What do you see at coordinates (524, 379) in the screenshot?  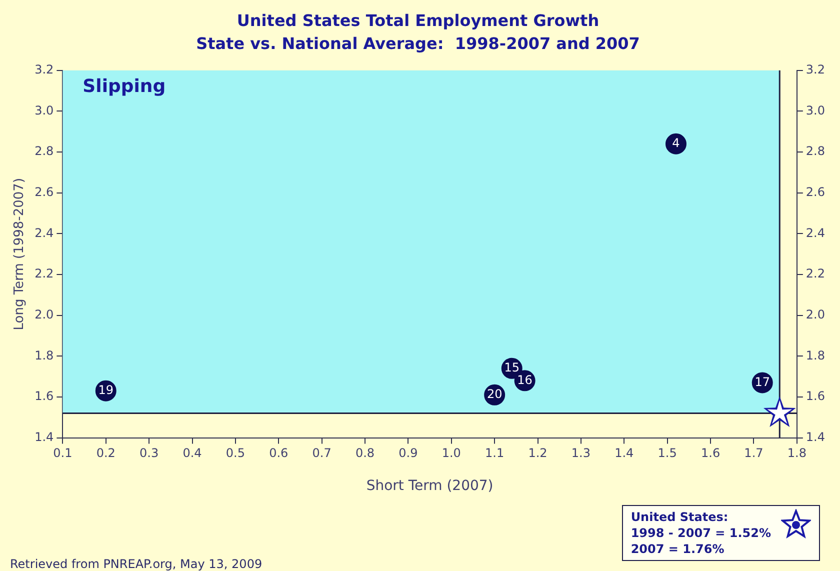 I see `annotation: 16` at bounding box center [524, 379].